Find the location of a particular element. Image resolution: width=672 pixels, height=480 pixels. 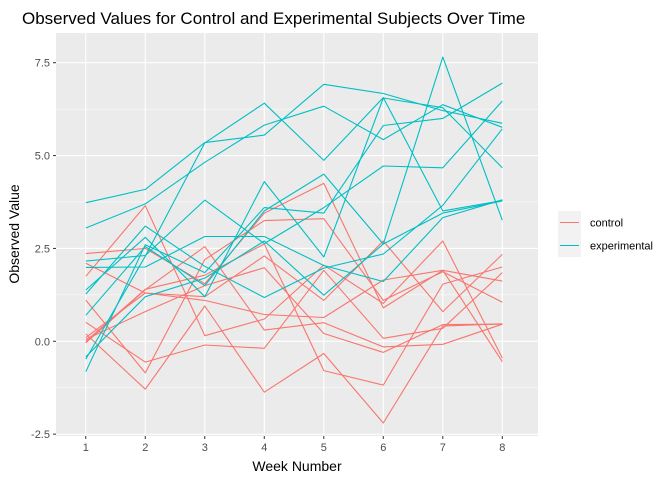

x-axis: 1 2 3 4 5 6 7 8 is located at coordinates (294, 445).